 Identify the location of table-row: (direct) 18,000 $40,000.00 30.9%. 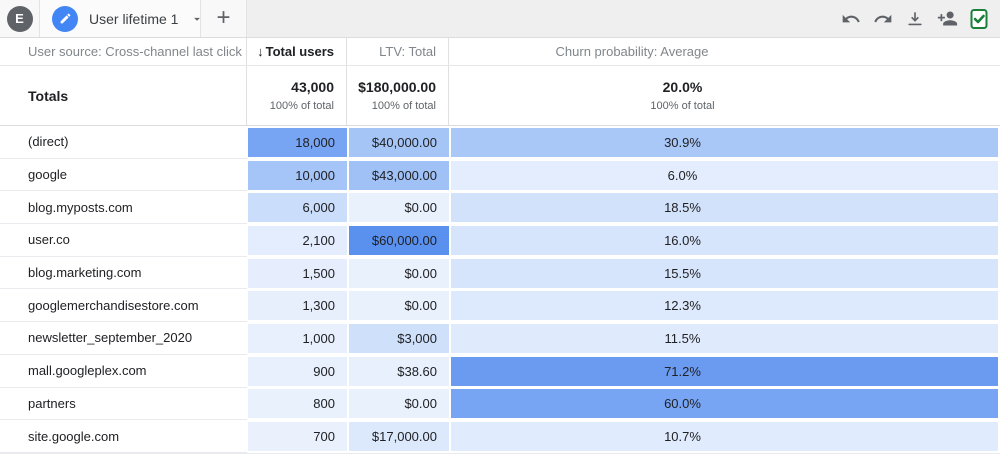
(500, 142).